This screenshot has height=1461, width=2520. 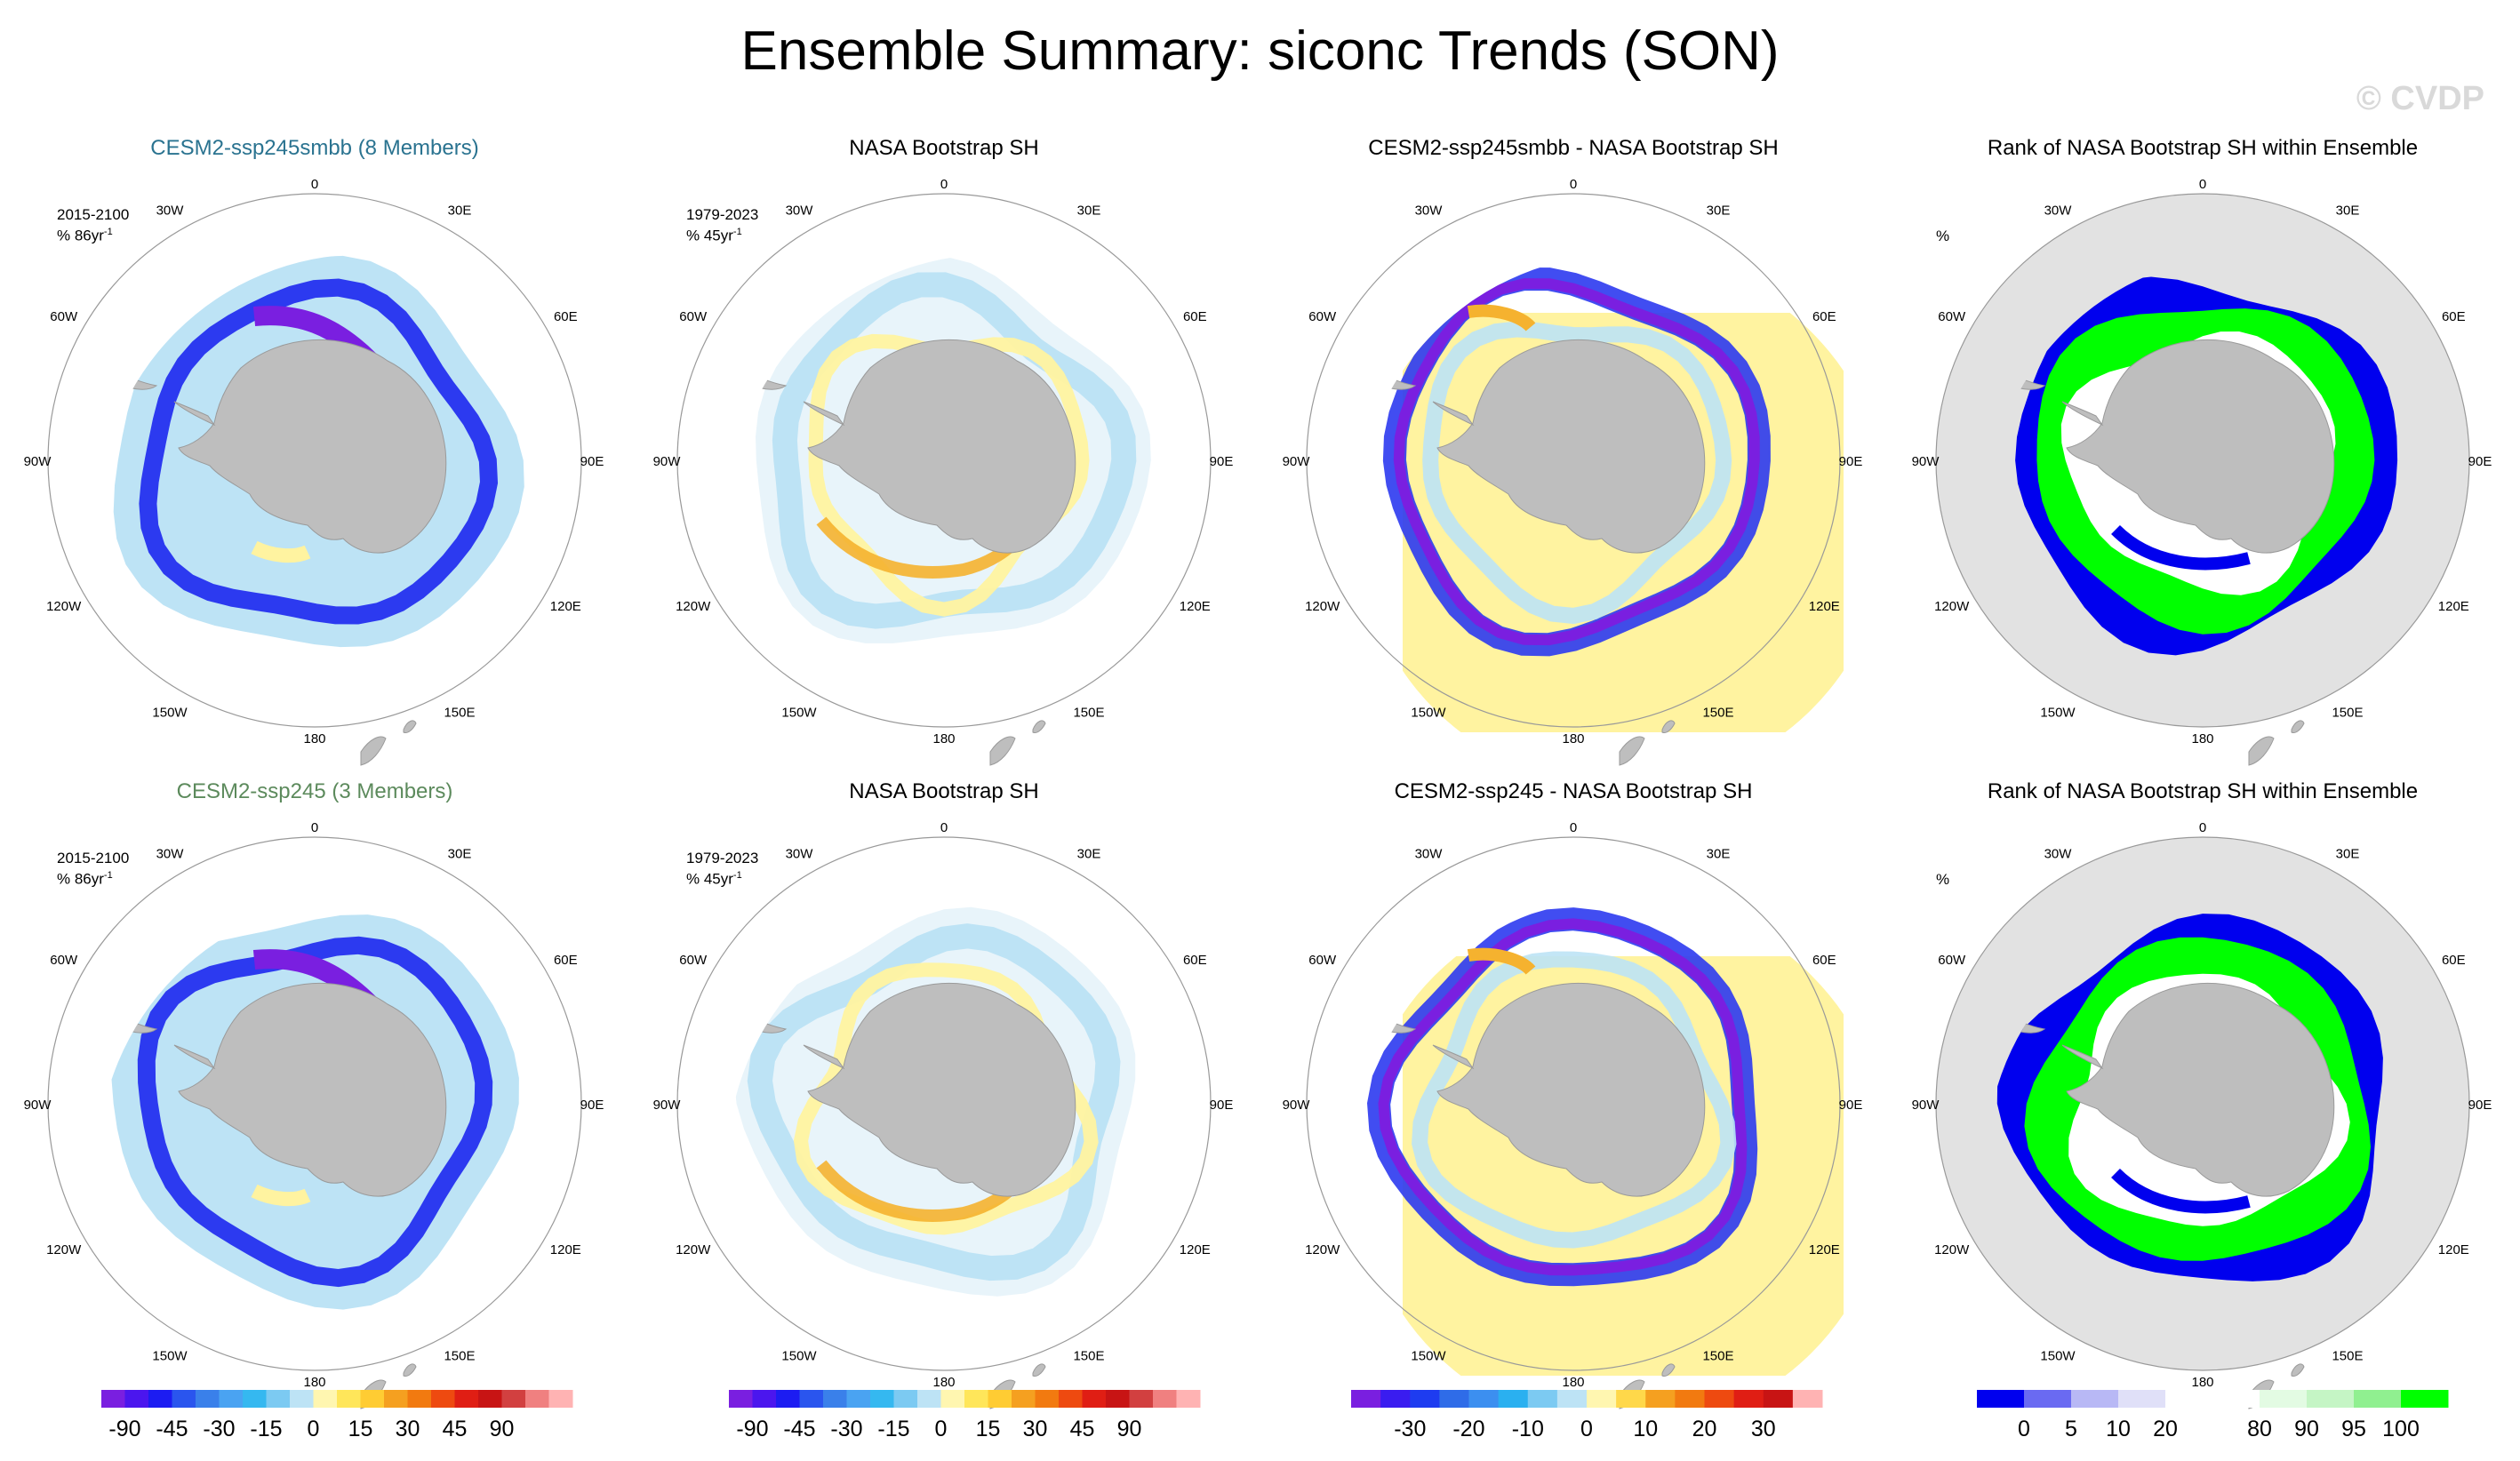 What do you see at coordinates (714, 235) in the screenshot?
I see `units-label: % 45yr-1` at bounding box center [714, 235].